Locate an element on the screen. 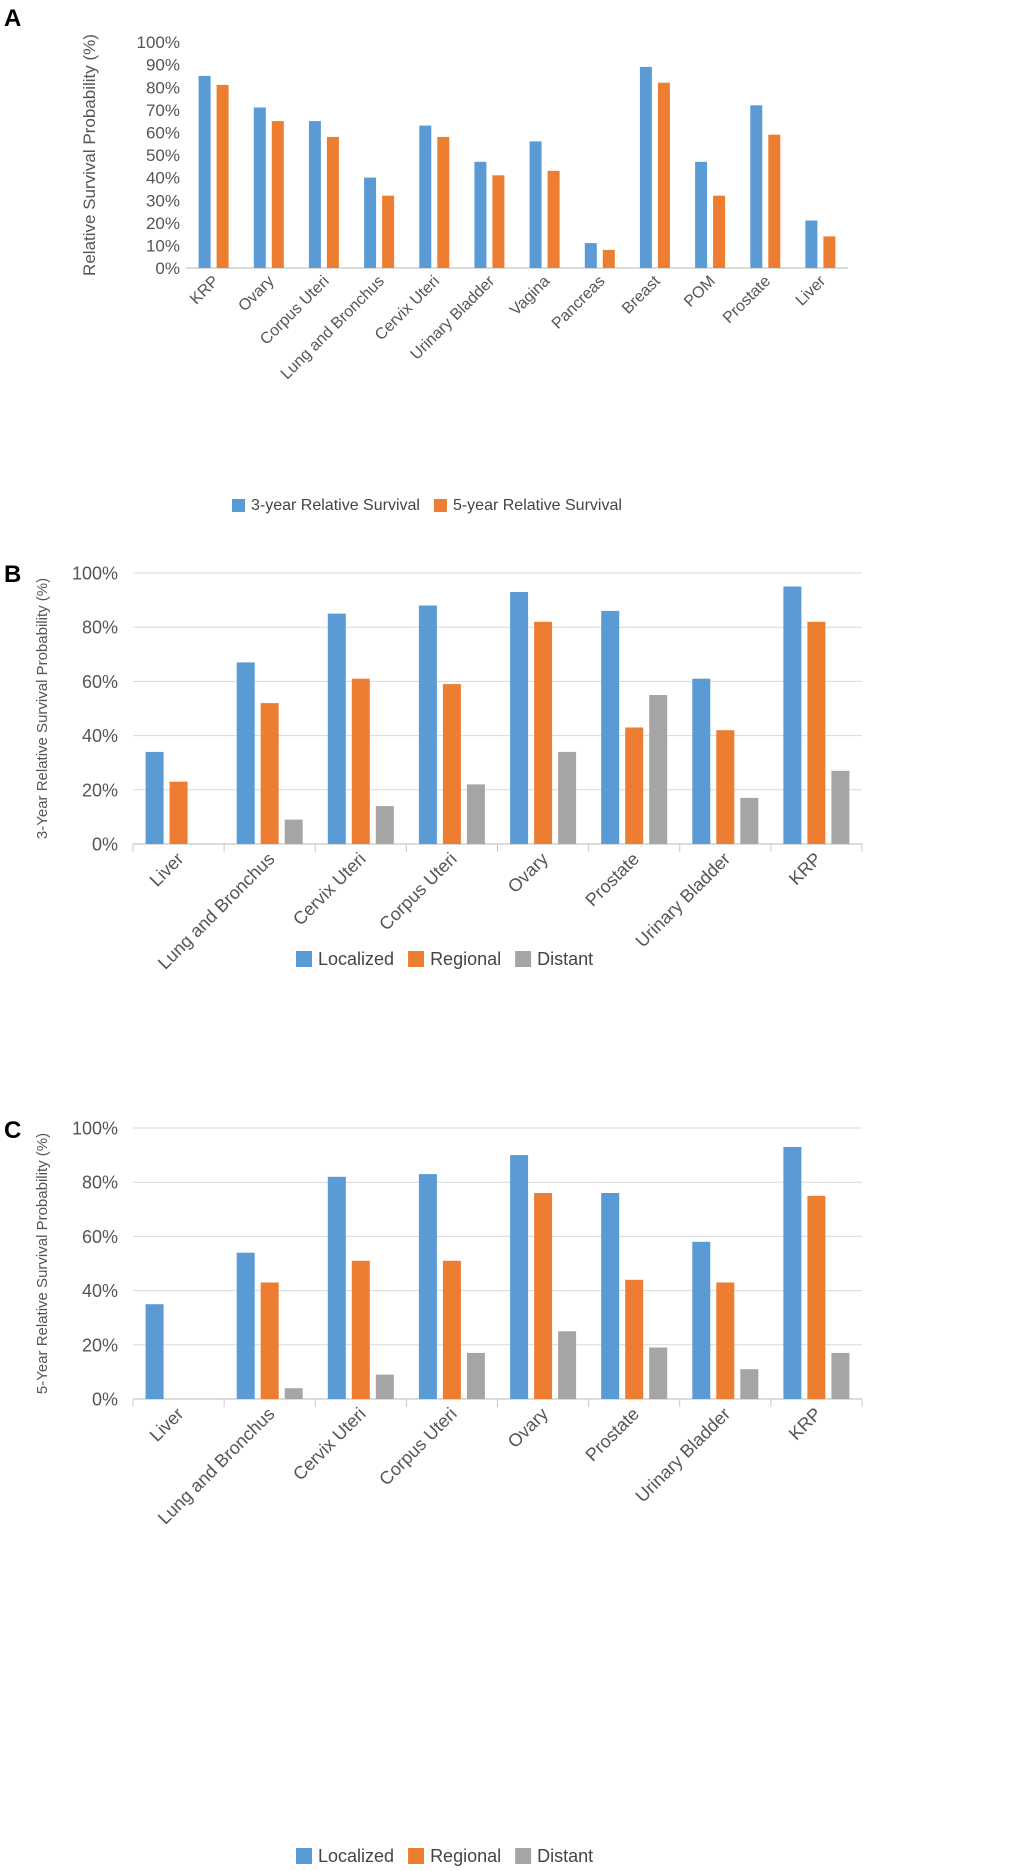 The width and height of the screenshot is (1036, 1871). y-tick-label: 90% is located at coordinates (163, 65).